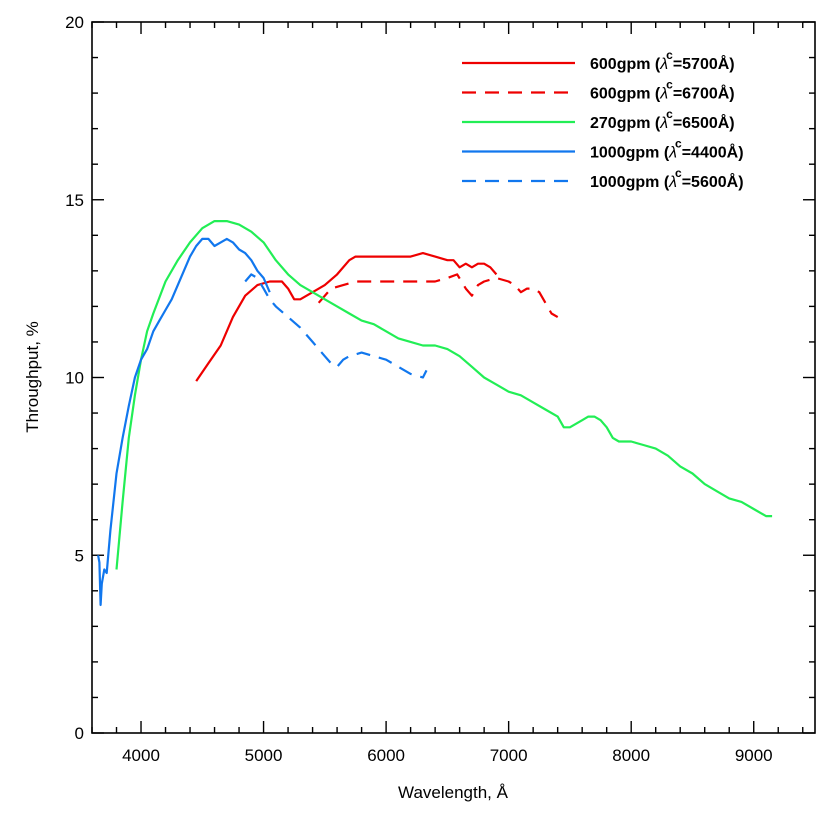 Image resolution: width=830 pixels, height=830 pixels. What do you see at coordinates (264, 755) in the screenshot?
I see `x-tick-label: 5000` at bounding box center [264, 755].